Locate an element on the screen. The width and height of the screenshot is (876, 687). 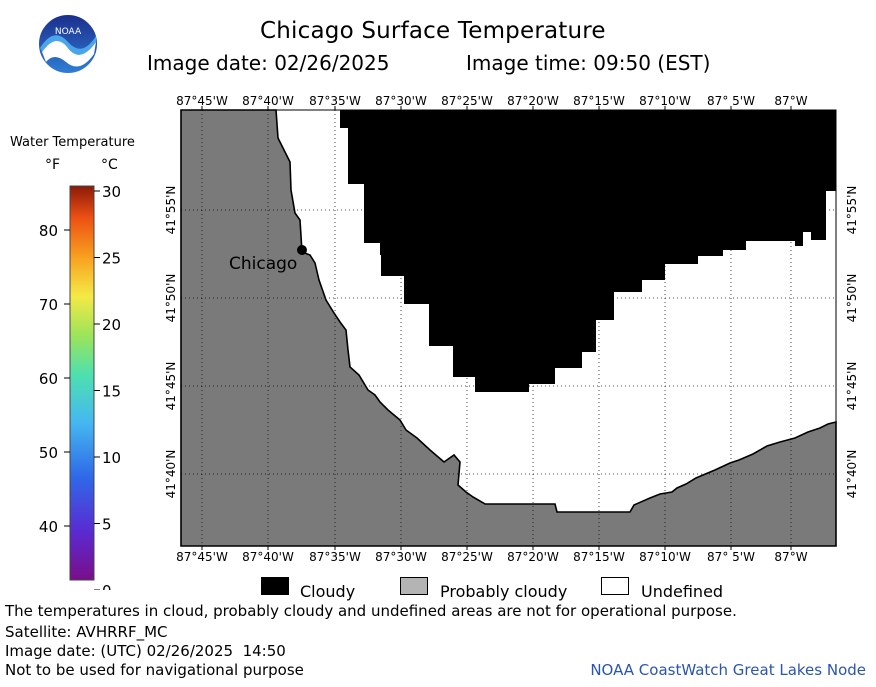
colorbar-f-tick-label: 50 is located at coordinates (48, 453).